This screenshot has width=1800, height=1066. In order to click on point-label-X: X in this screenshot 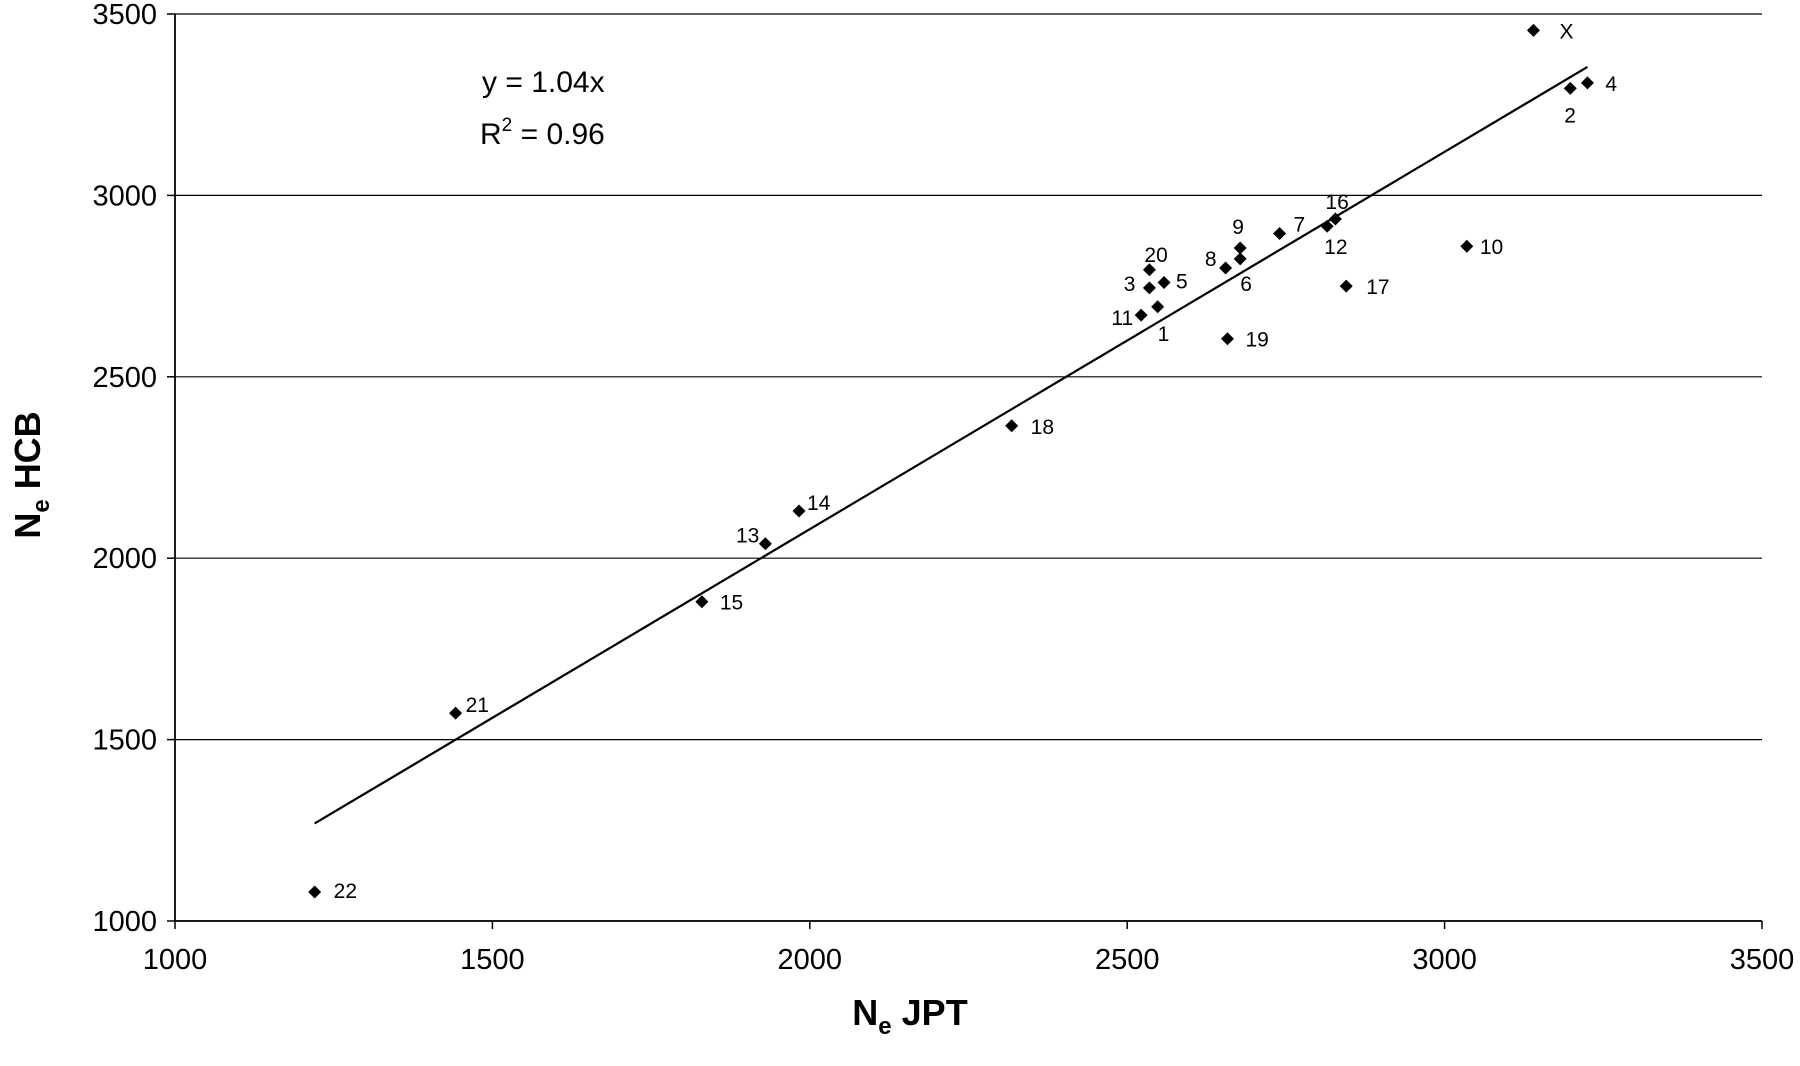, I will do `click(1566, 31)`.